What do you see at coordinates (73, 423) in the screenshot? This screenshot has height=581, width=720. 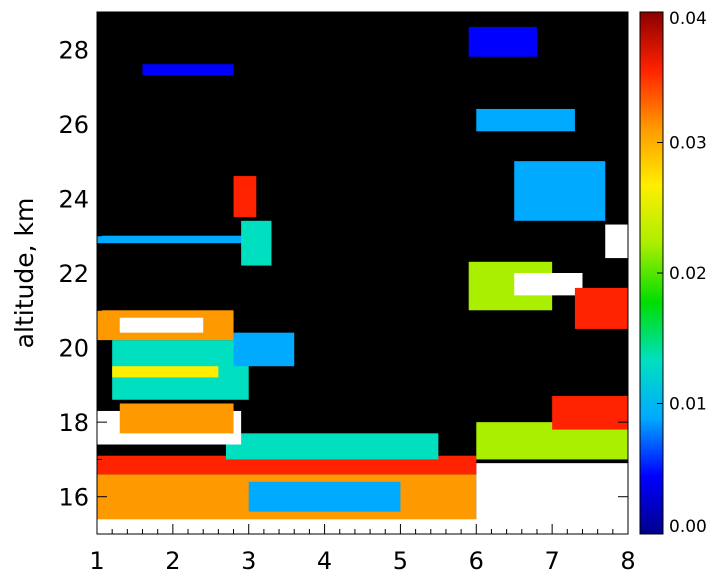 I see `y-tick-label: 18` at bounding box center [73, 423].